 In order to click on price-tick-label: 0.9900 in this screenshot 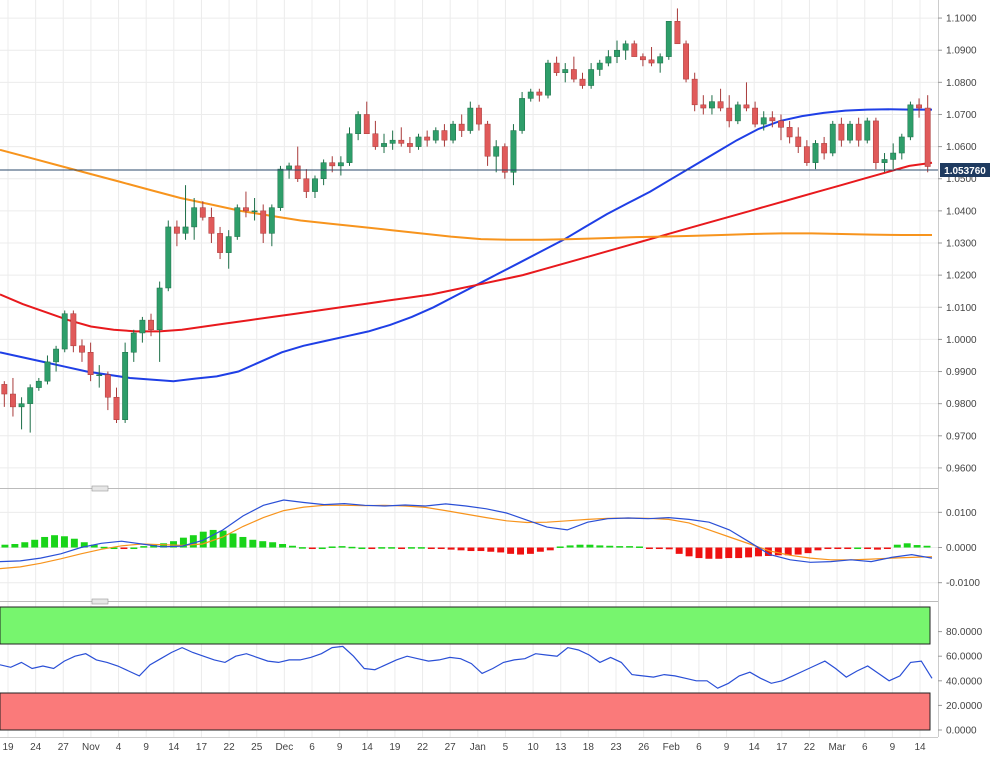, I will do `click(961, 372)`.